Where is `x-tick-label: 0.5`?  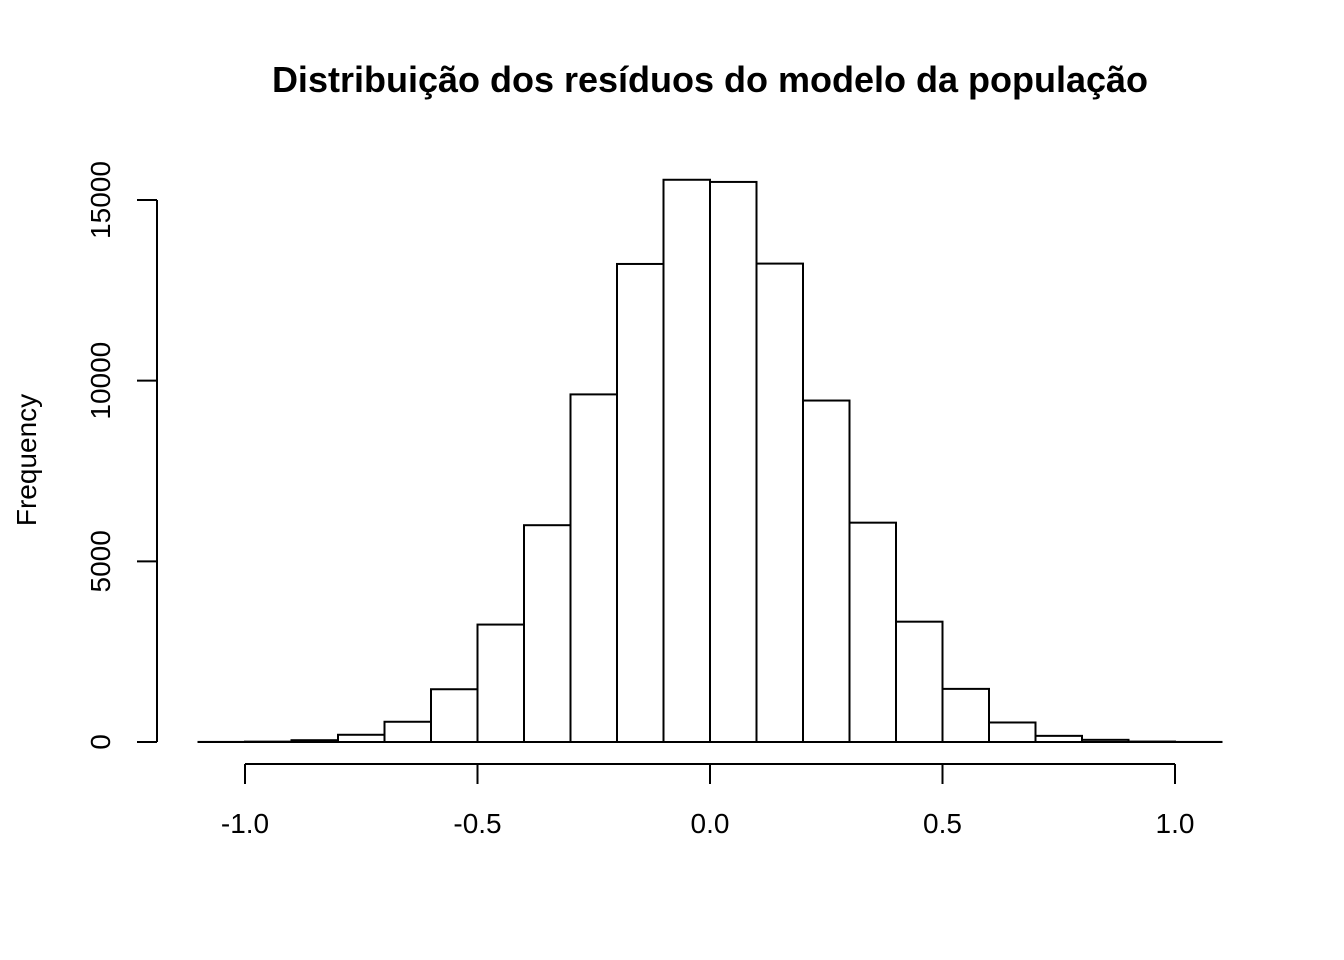 x-tick-label: 0.5 is located at coordinates (942, 823).